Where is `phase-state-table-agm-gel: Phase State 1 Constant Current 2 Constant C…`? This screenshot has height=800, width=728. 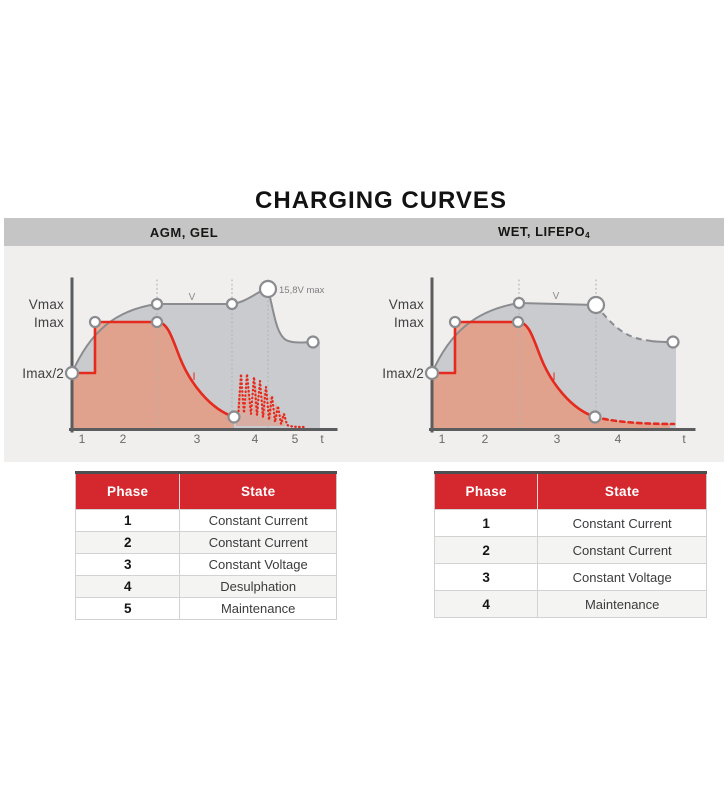 phase-state-table-agm-gel: Phase State 1 Constant Current 2 Constant C… is located at coordinates (205, 545).